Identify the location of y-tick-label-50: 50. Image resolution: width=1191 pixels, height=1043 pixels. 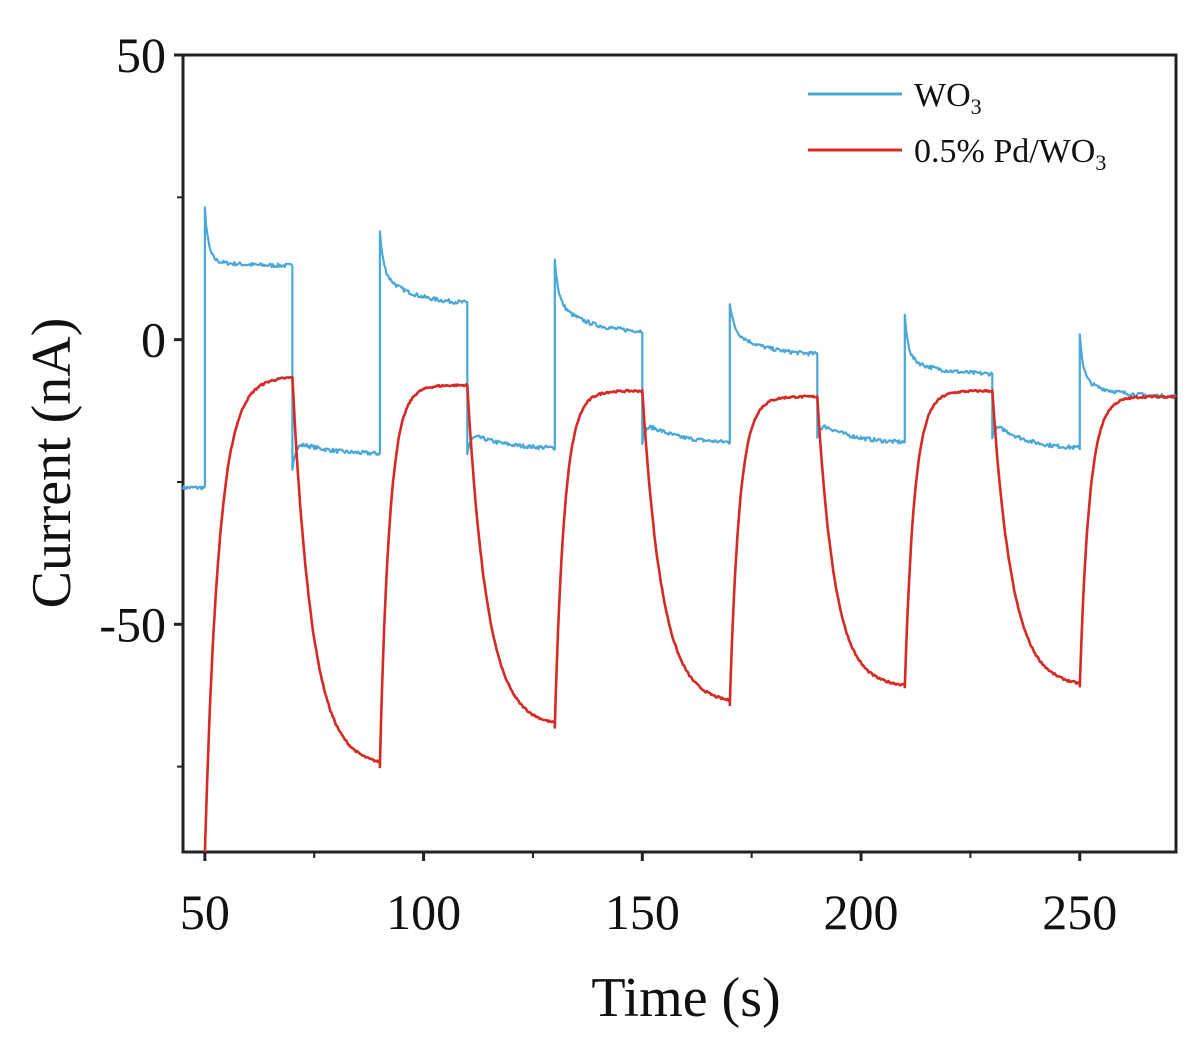
(141, 55).